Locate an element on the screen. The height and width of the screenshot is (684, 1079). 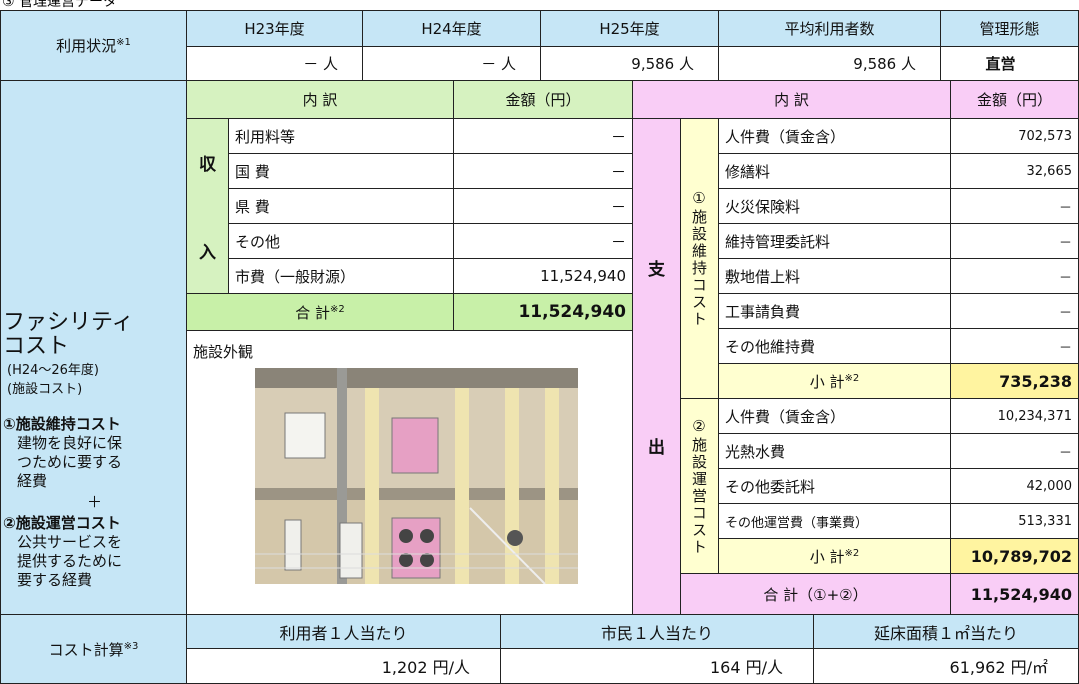
text: 11,524,940 is located at coordinates (1021, 594).